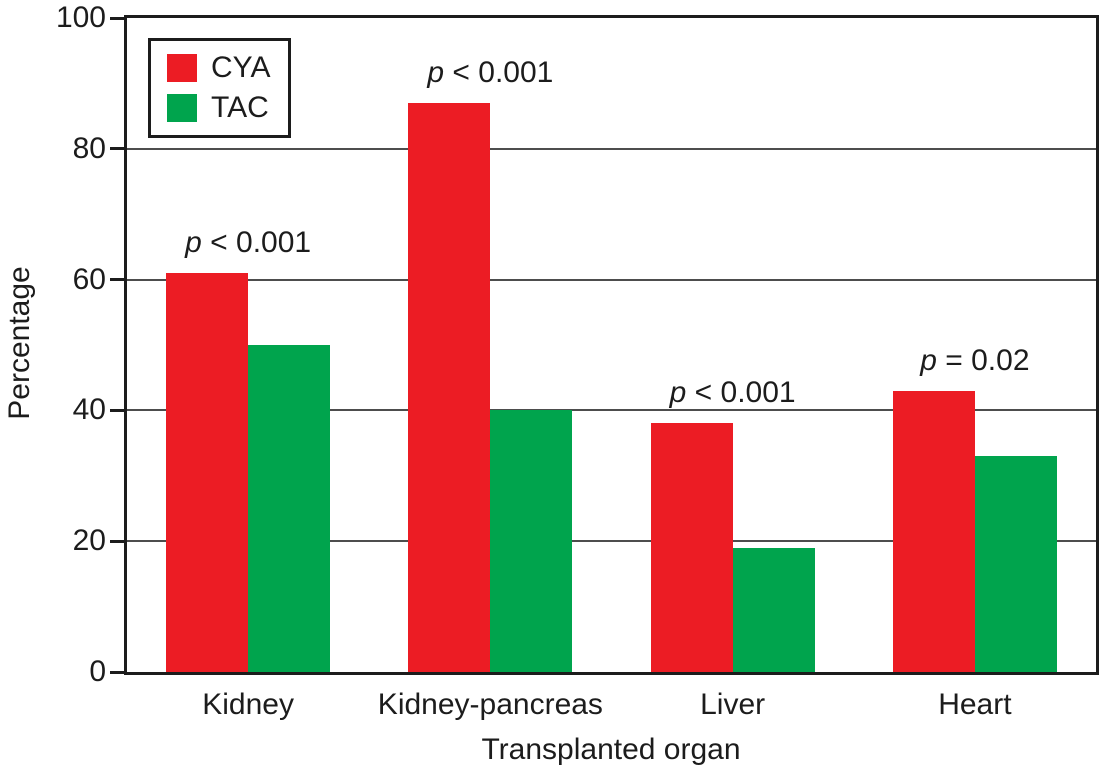 Image resolution: width=1103 pixels, height=774 pixels. What do you see at coordinates (89, 410) in the screenshot?
I see `y-tick-label-40: 40` at bounding box center [89, 410].